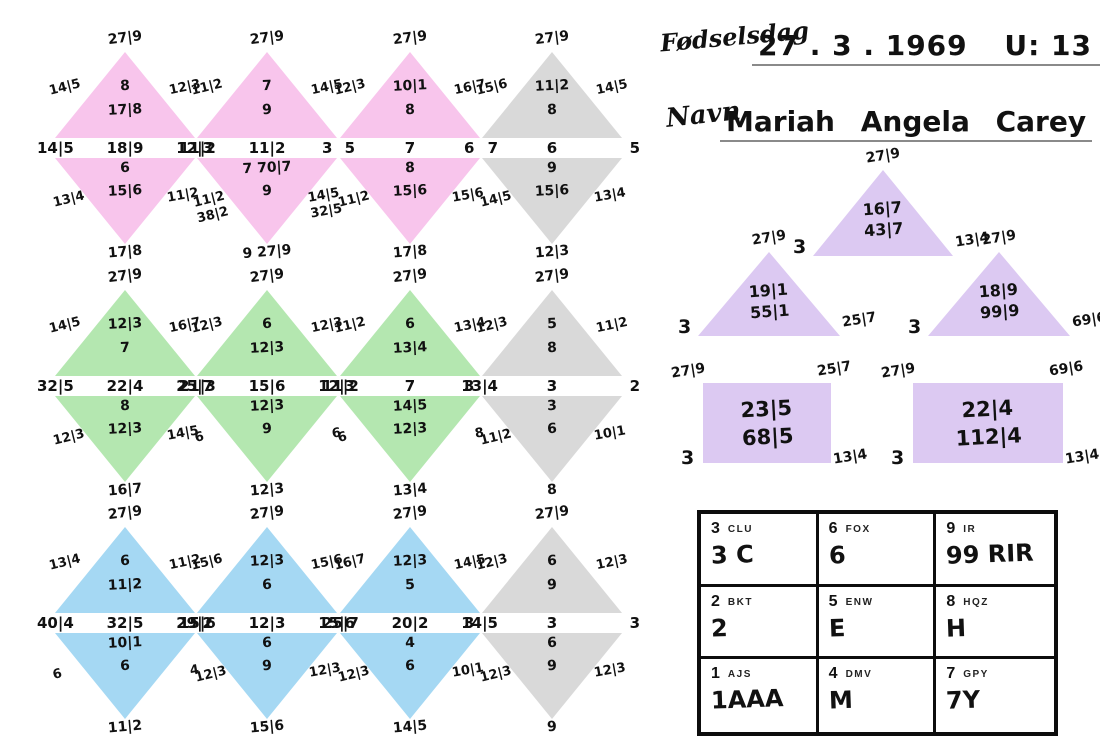 This screenshot has height=752, width=1100. Describe the element at coordinates (859, 602) in the screenshot. I see `grid-cell-code: ENW` at that location.